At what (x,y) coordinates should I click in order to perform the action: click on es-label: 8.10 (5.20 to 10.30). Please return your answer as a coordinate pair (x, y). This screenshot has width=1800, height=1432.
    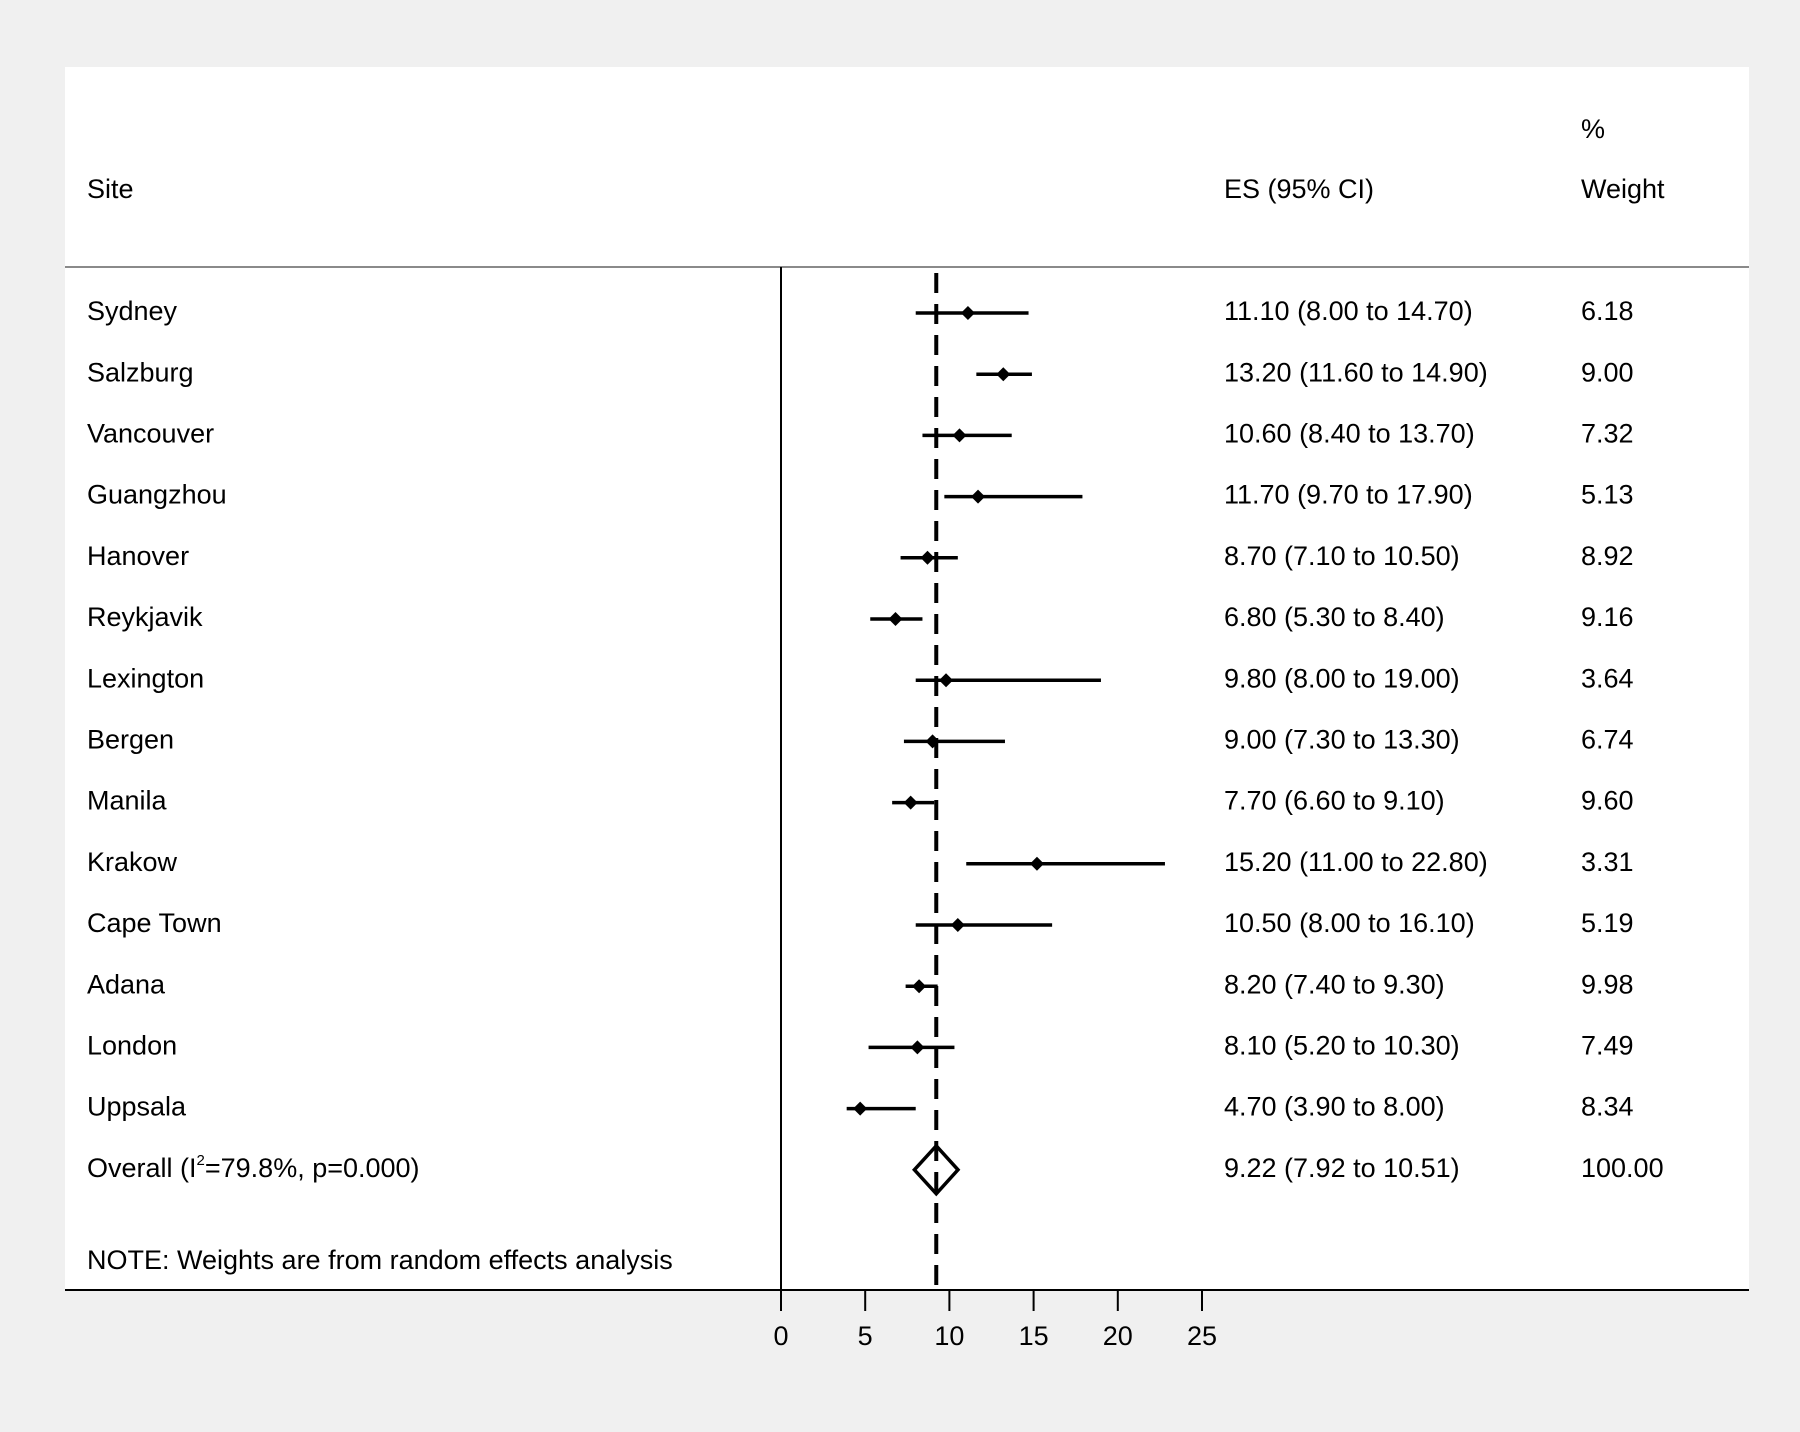
    Looking at the image, I should click on (1342, 1046).